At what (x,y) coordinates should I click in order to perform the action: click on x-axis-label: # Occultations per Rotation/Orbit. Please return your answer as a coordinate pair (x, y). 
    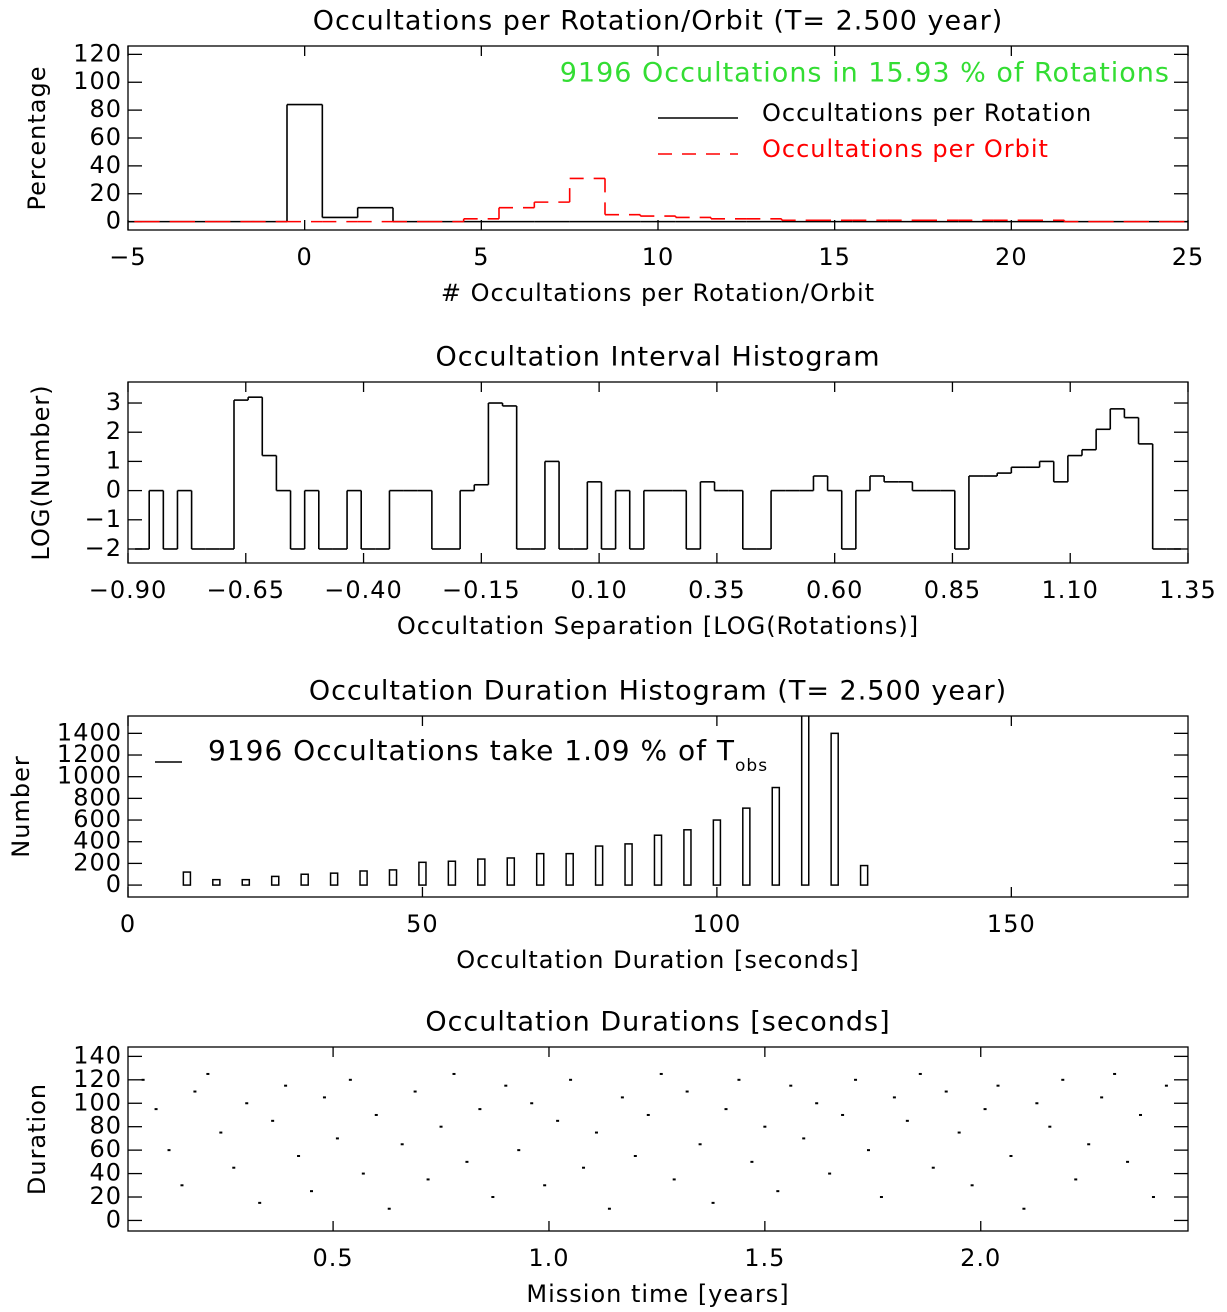
    Looking at the image, I should click on (658, 293).